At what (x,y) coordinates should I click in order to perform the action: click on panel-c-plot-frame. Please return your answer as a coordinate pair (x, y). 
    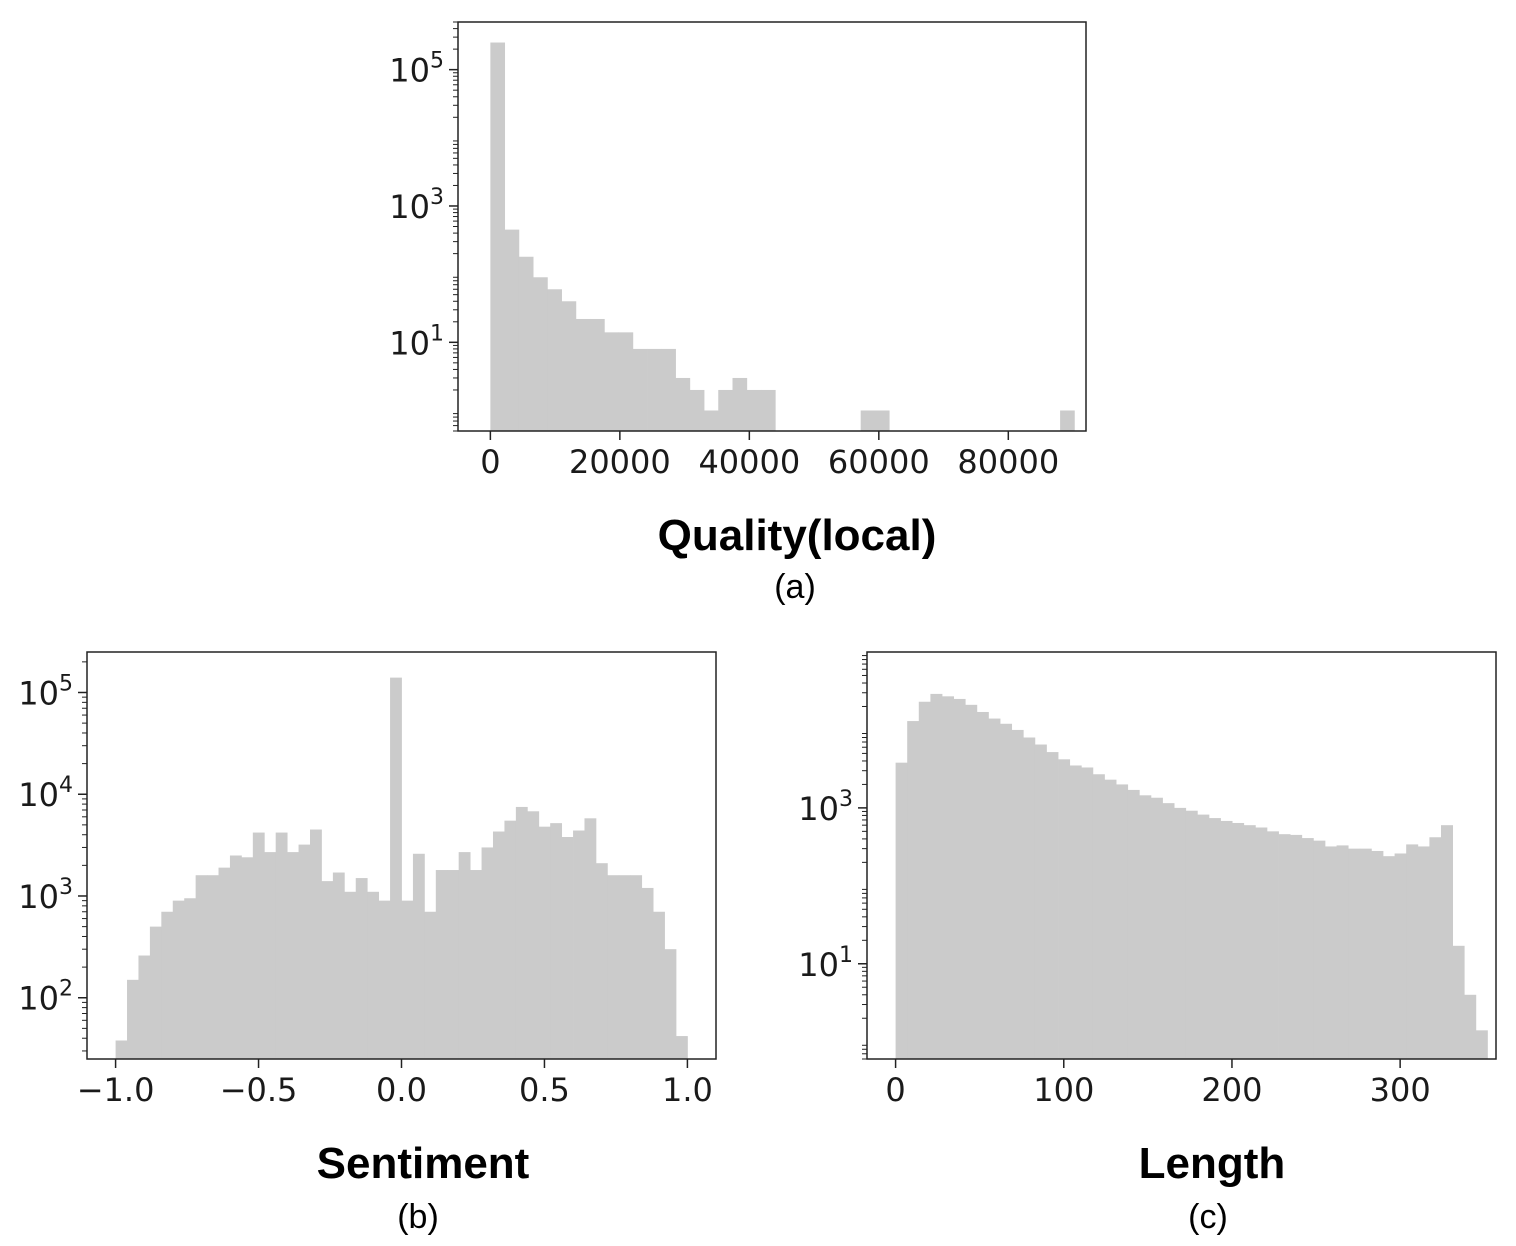
    Looking at the image, I should click on (1181, 855).